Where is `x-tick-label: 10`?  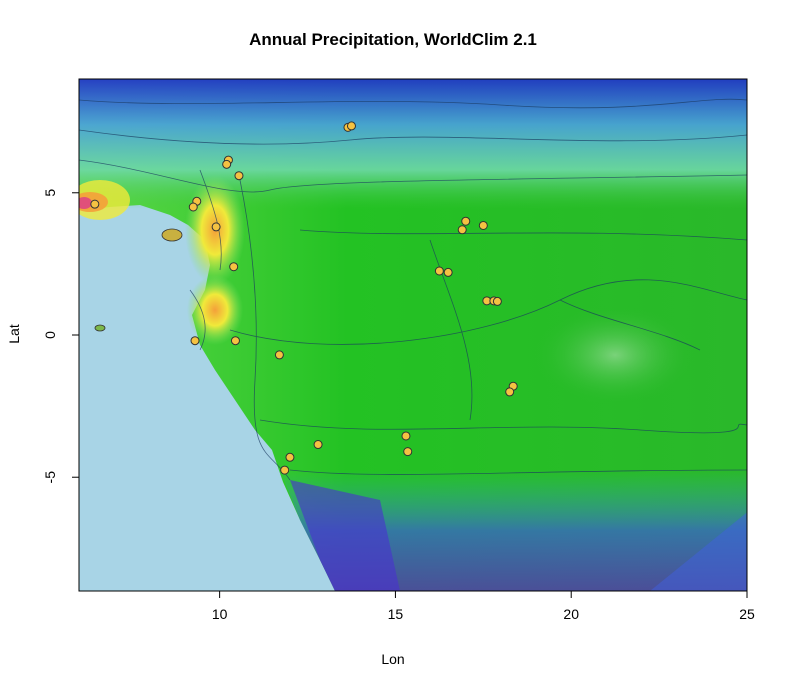
x-tick-label: 10 is located at coordinates (220, 614).